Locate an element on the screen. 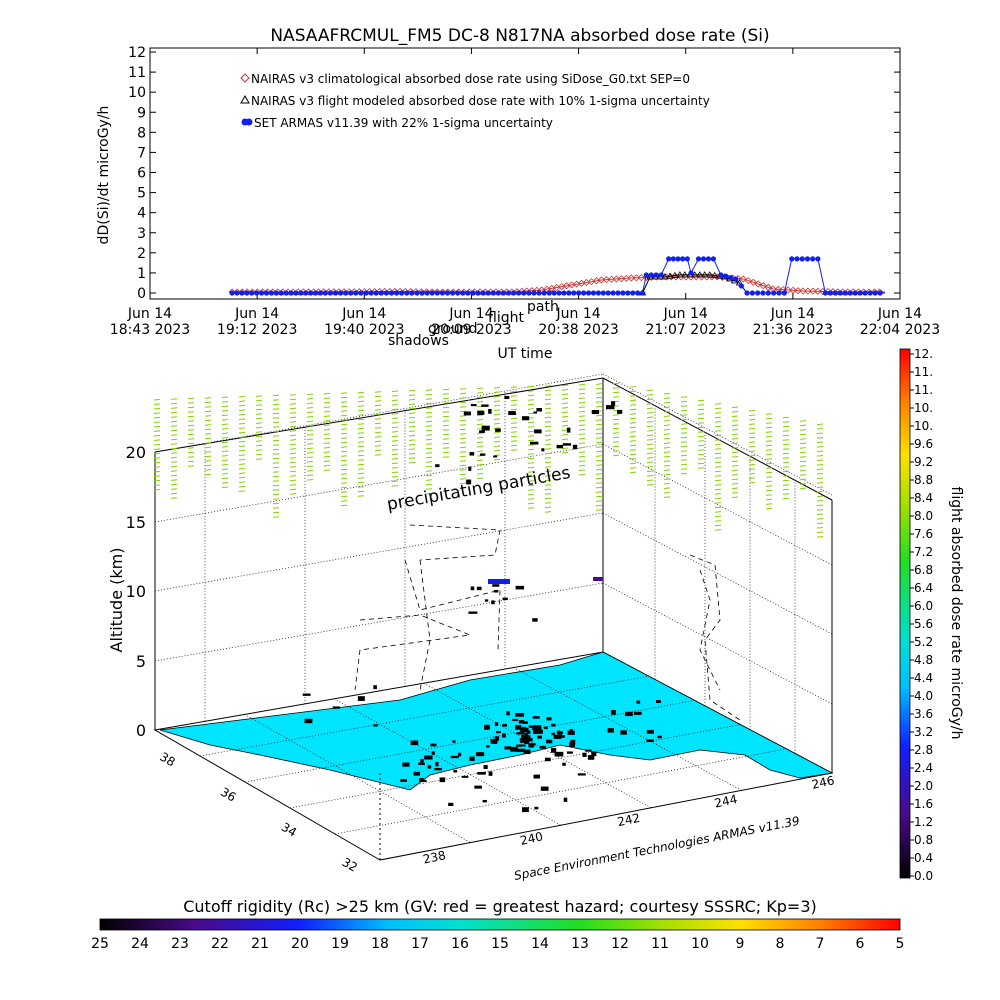  floor-grid-line is located at coordinates (447, 762).